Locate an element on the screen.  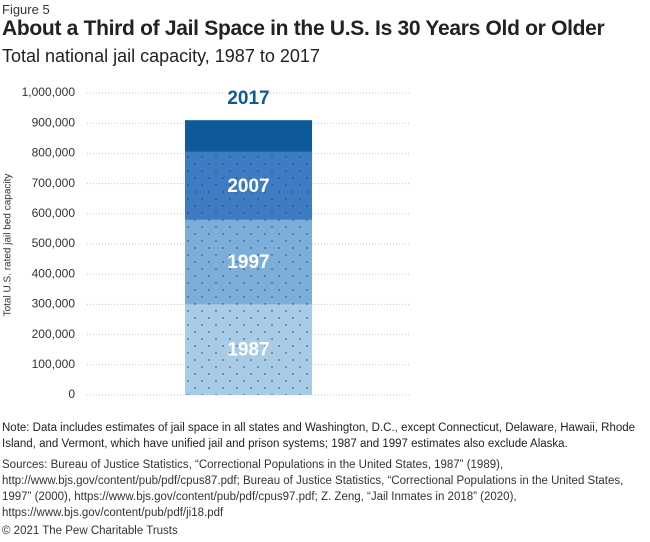
figure-label: Figure 5 is located at coordinates (26, 9).